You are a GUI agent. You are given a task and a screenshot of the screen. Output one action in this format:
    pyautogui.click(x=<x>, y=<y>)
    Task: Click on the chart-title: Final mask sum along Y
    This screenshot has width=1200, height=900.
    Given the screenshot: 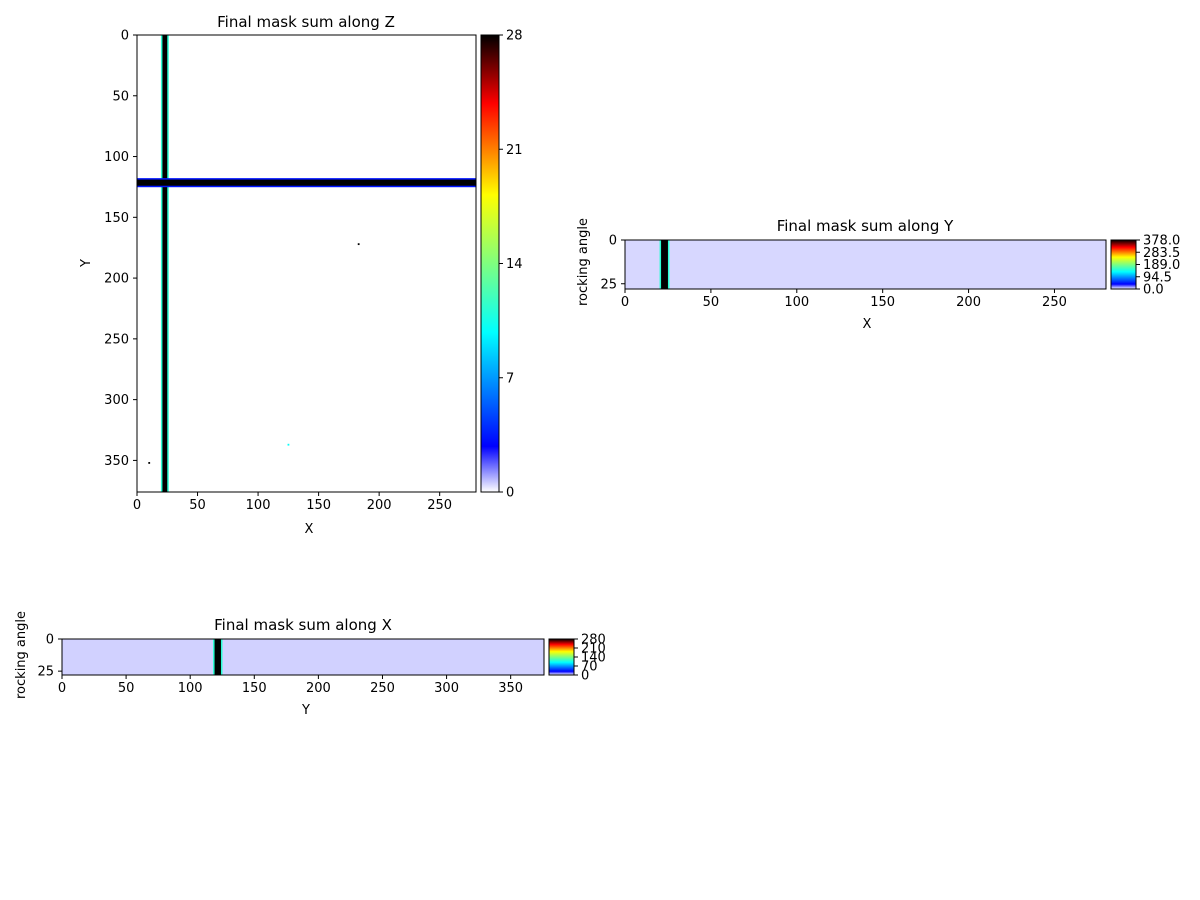 What is the action you would take?
    pyautogui.click(x=865, y=226)
    